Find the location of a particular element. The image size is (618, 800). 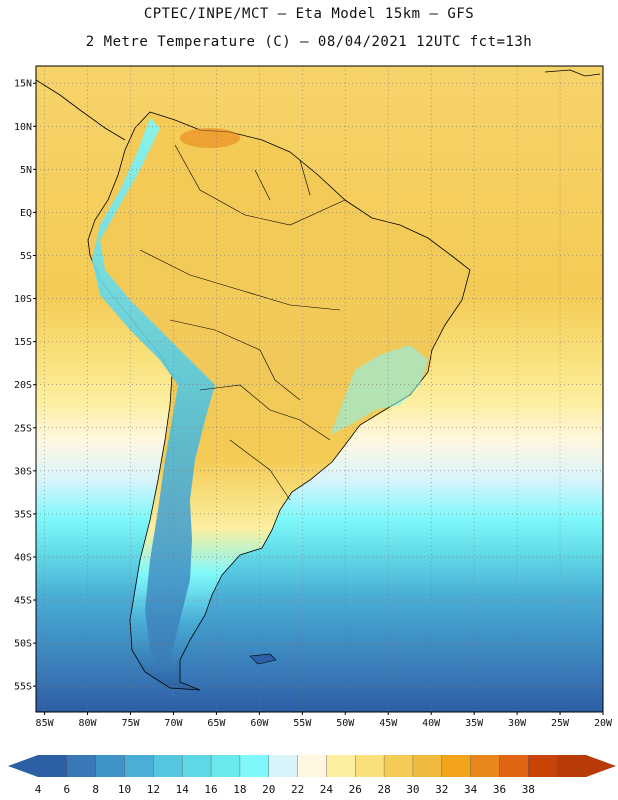

lon-tick-label: 45W is located at coordinates (388, 723).